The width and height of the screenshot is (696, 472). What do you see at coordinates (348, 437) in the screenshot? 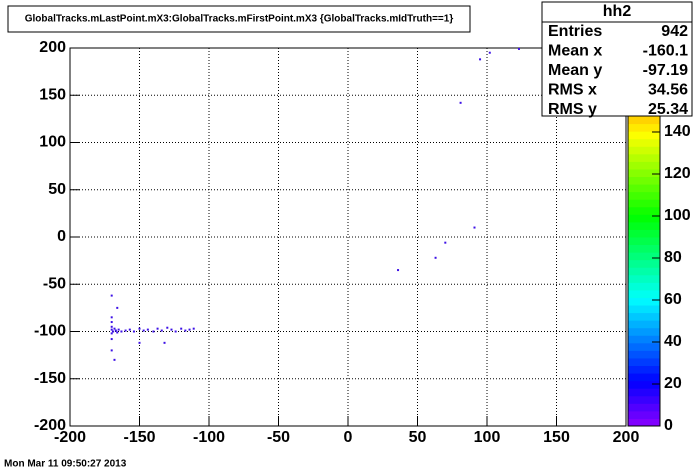
I see `x-tick-label: 0` at bounding box center [348, 437].